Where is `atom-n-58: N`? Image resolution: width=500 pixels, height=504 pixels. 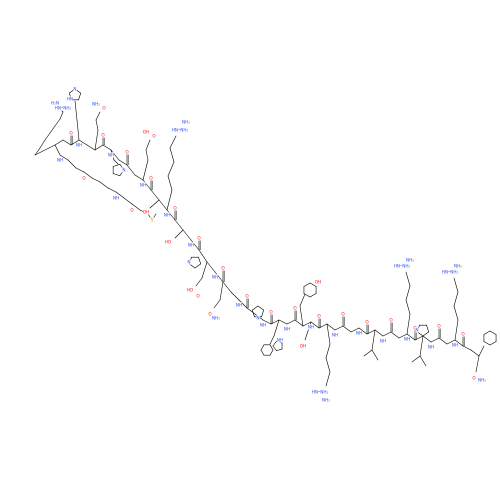
atom-n-58: N is located at coordinates (257, 318).